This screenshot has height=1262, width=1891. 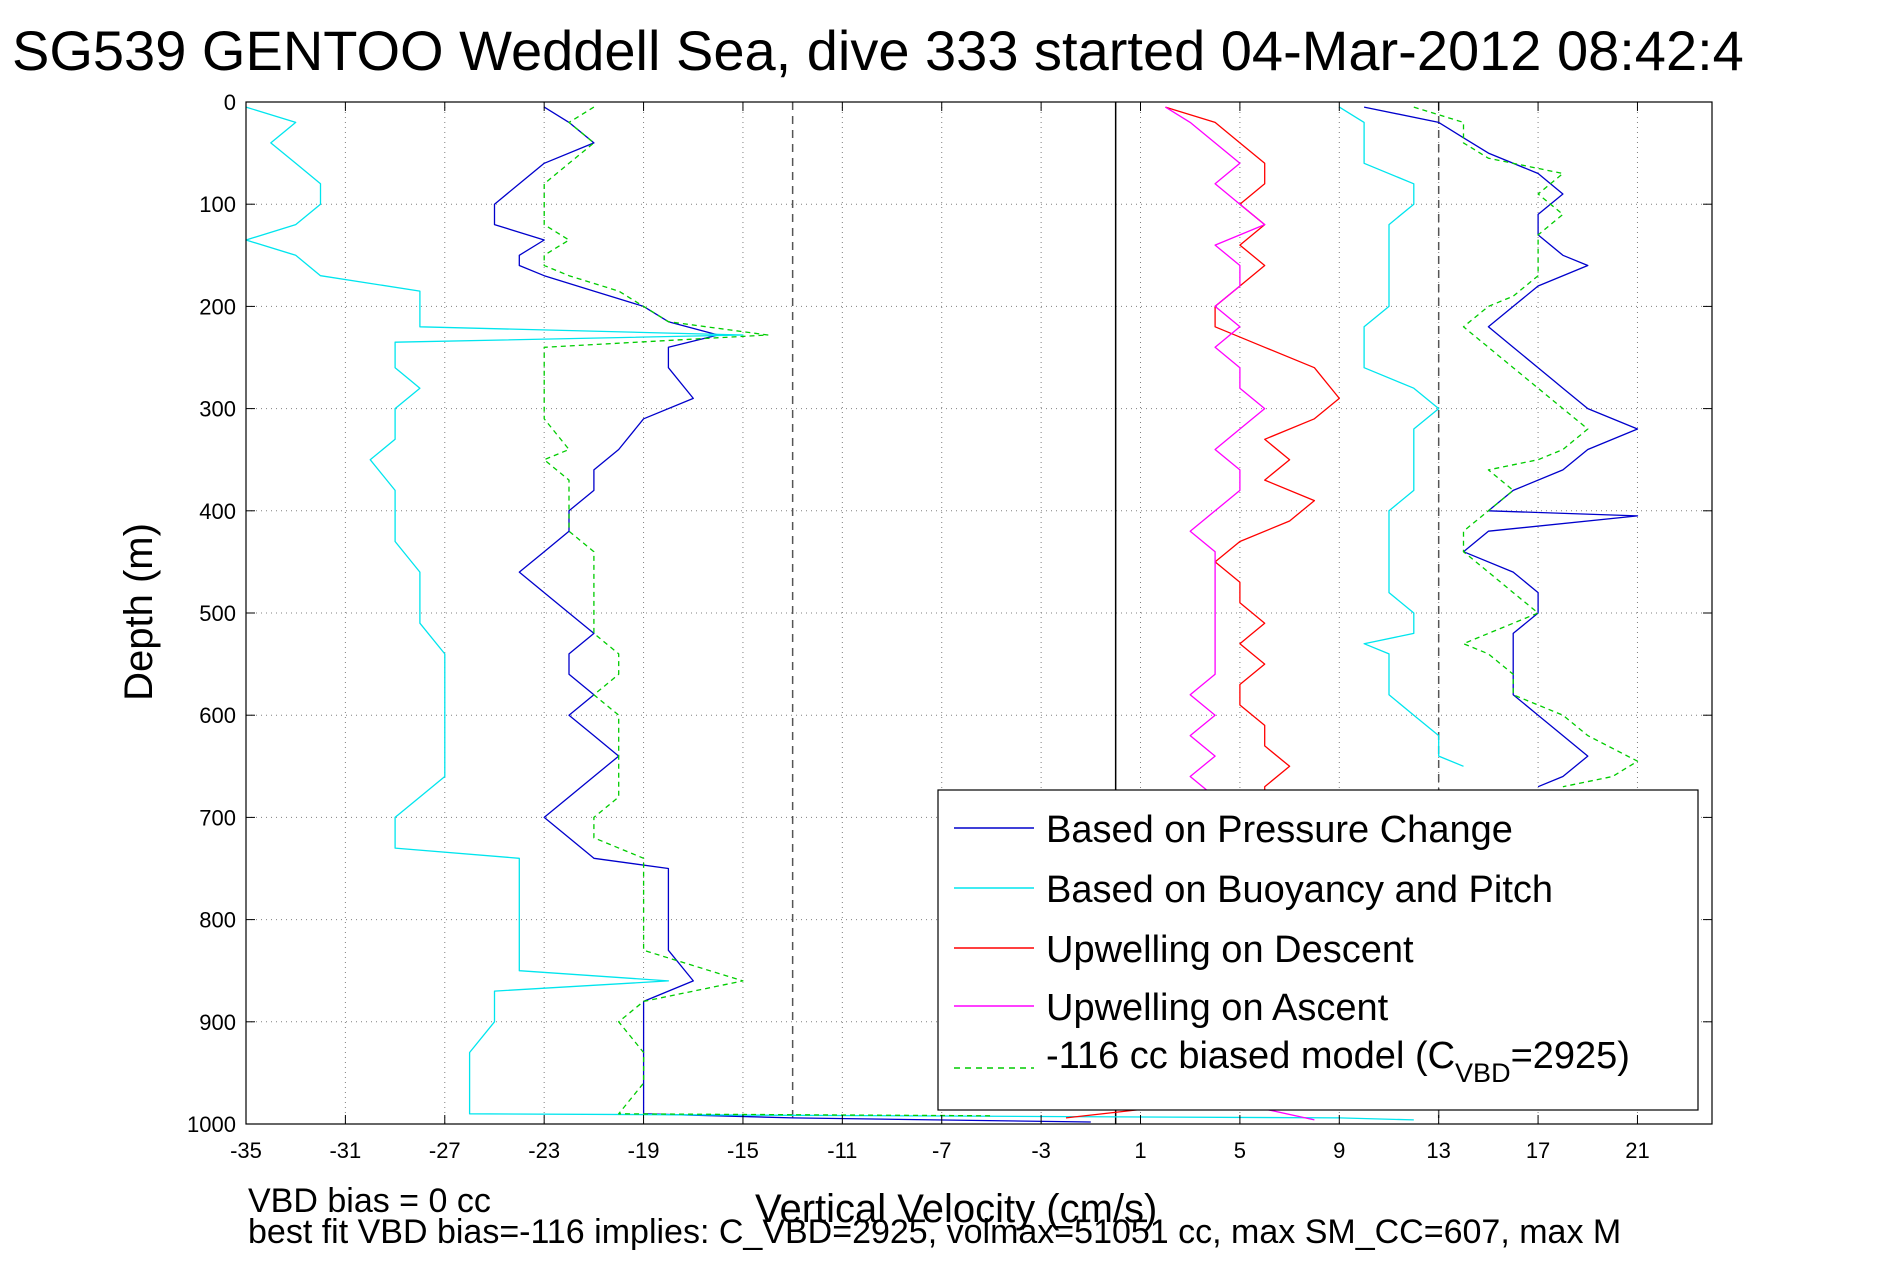 What do you see at coordinates (217, 511) in the screenshot?
I see `y-tick-label: 400` at bounding box center [217, 511].